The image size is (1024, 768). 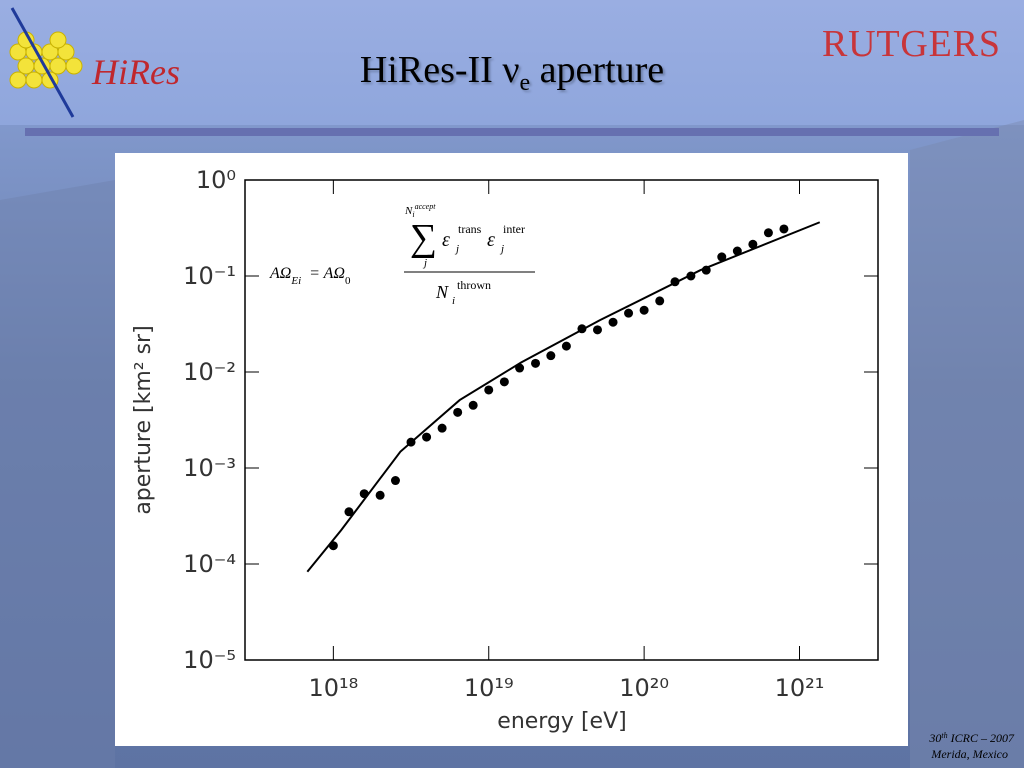 I want to click on footer-place: Merida, Mexico, so click(x=969, y=754).